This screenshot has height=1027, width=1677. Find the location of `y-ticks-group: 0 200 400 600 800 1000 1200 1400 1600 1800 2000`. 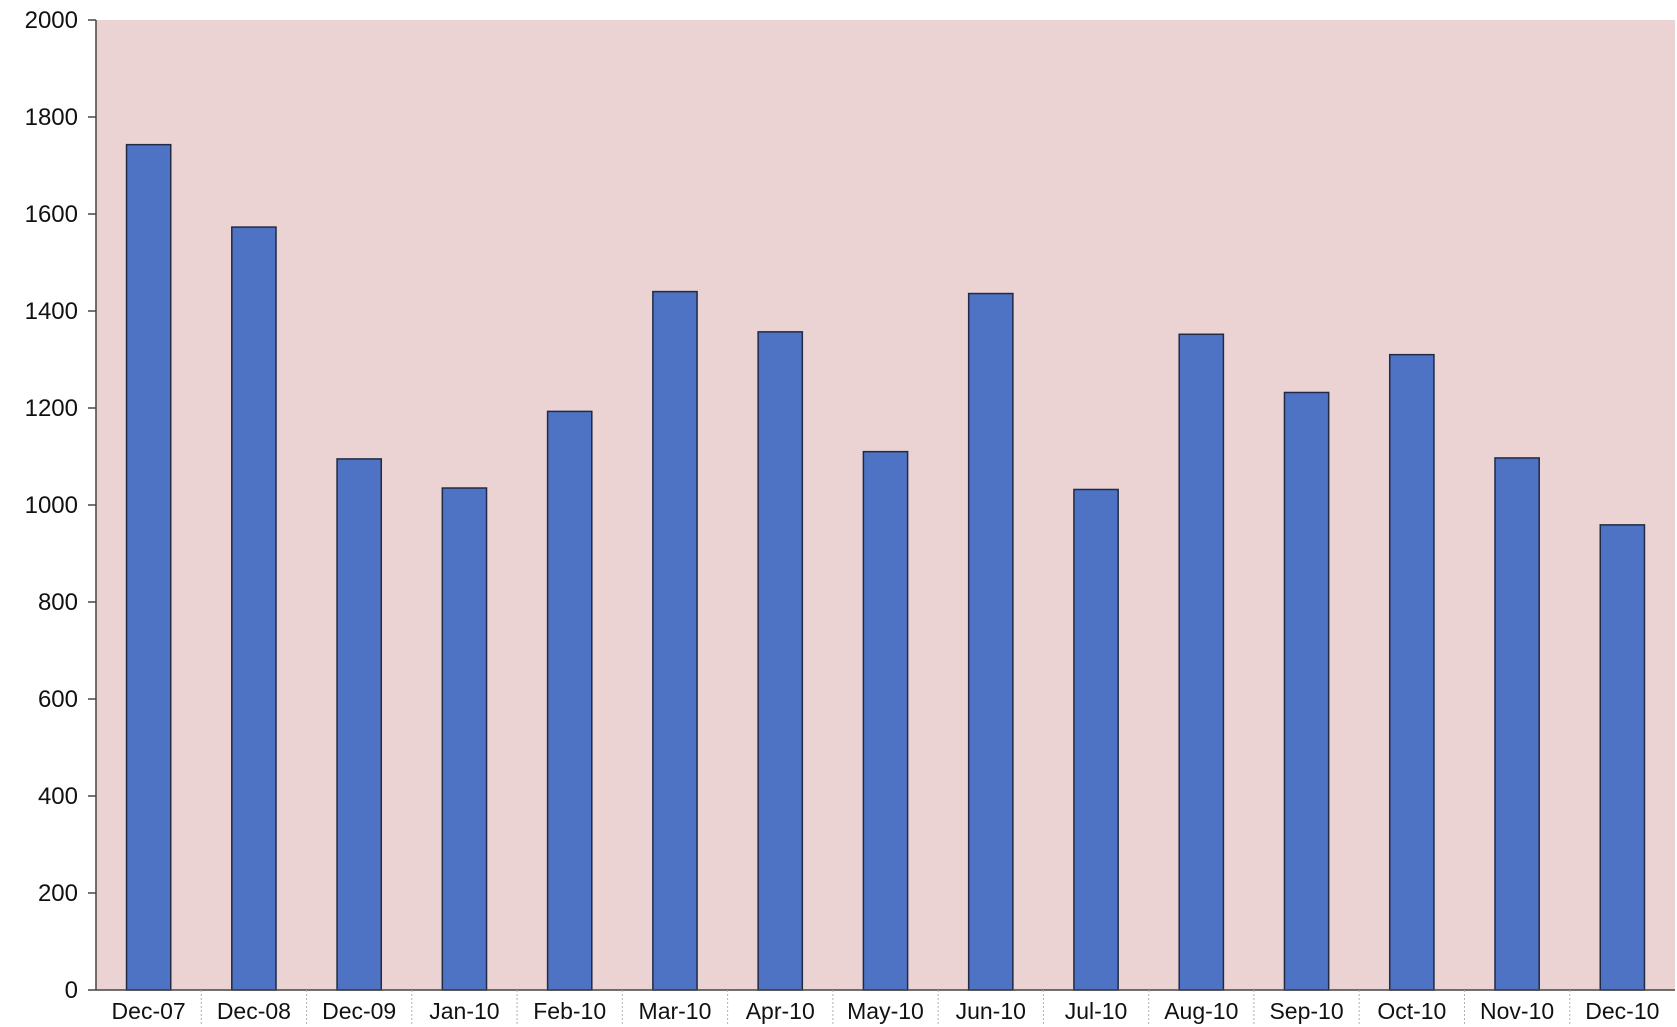

y-ticks-group: 0 200 400 600 800 1000 1200 1400 1600 1800 2000 is located at coordinates (60, 505).